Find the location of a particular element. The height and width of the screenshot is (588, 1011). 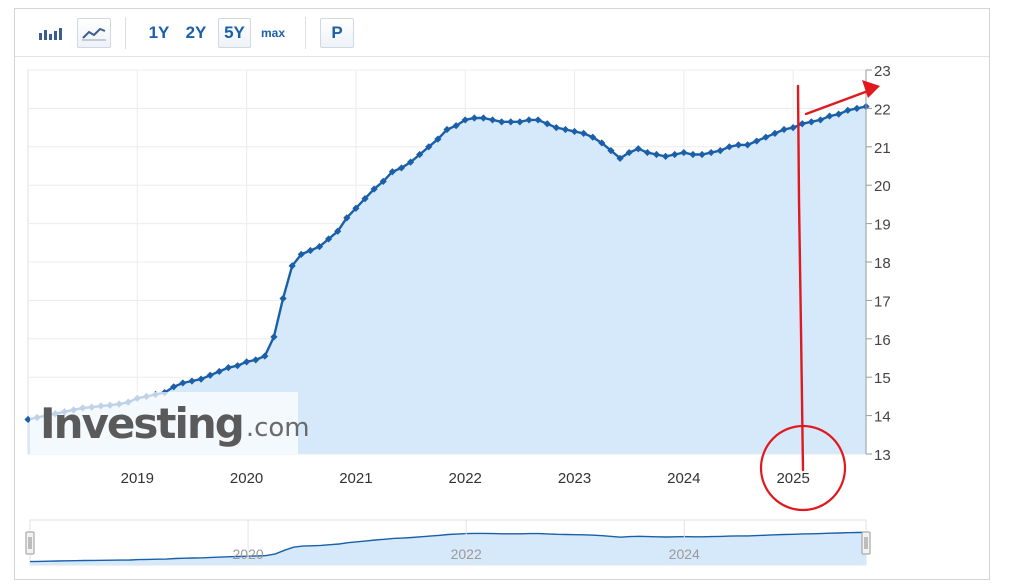

line-chart-button is located at coordinates (94, 33).